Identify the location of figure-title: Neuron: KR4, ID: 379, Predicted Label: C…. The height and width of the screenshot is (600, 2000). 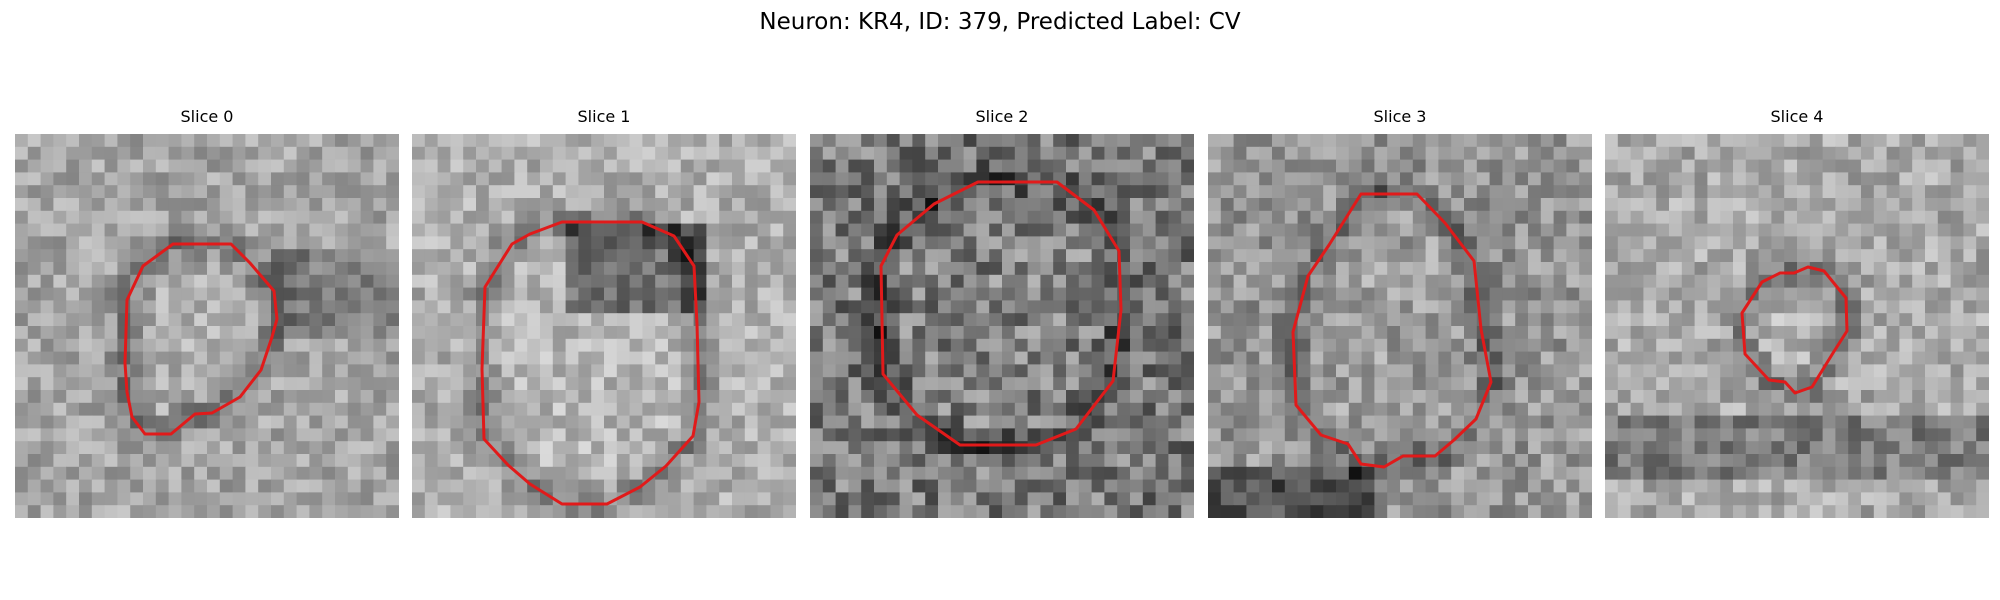
(1000, 22).